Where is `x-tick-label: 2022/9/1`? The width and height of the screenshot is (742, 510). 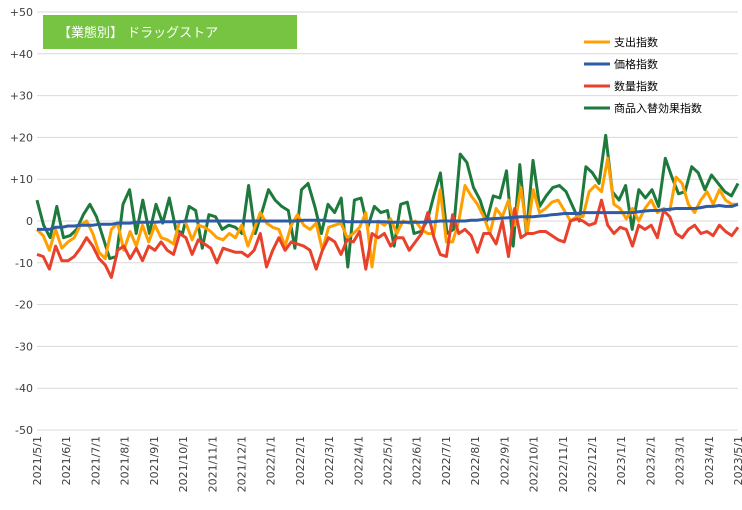
x-tick-label: 2022/9/1 is located at coordinates (504, 460).